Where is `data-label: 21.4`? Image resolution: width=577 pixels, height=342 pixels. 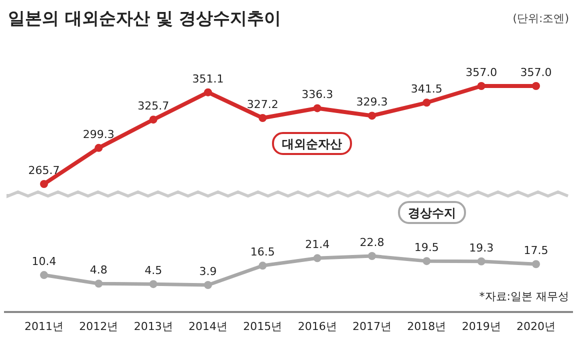 data-label: 21.4 is located at coordinates (317, 245).